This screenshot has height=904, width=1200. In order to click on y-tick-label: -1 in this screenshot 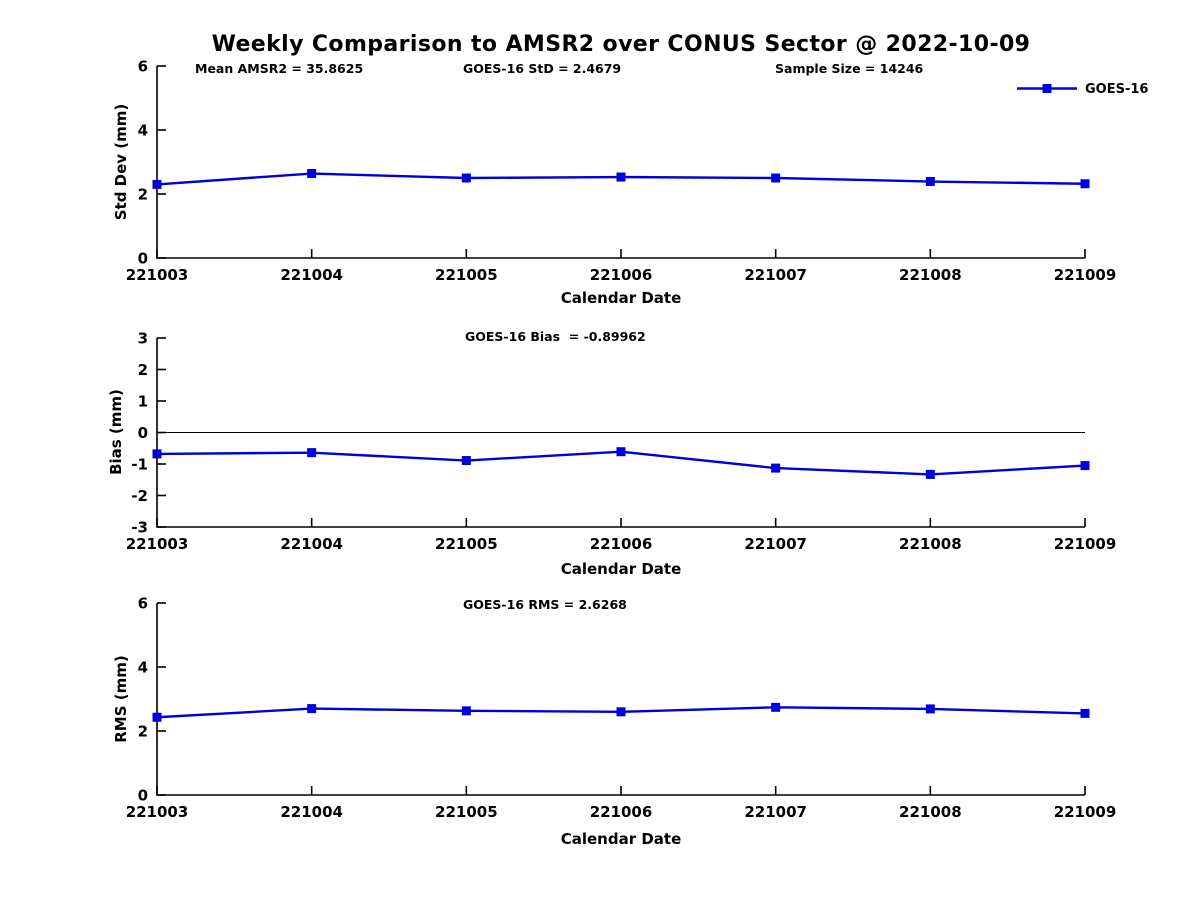, I will do `click(139, 465)`.